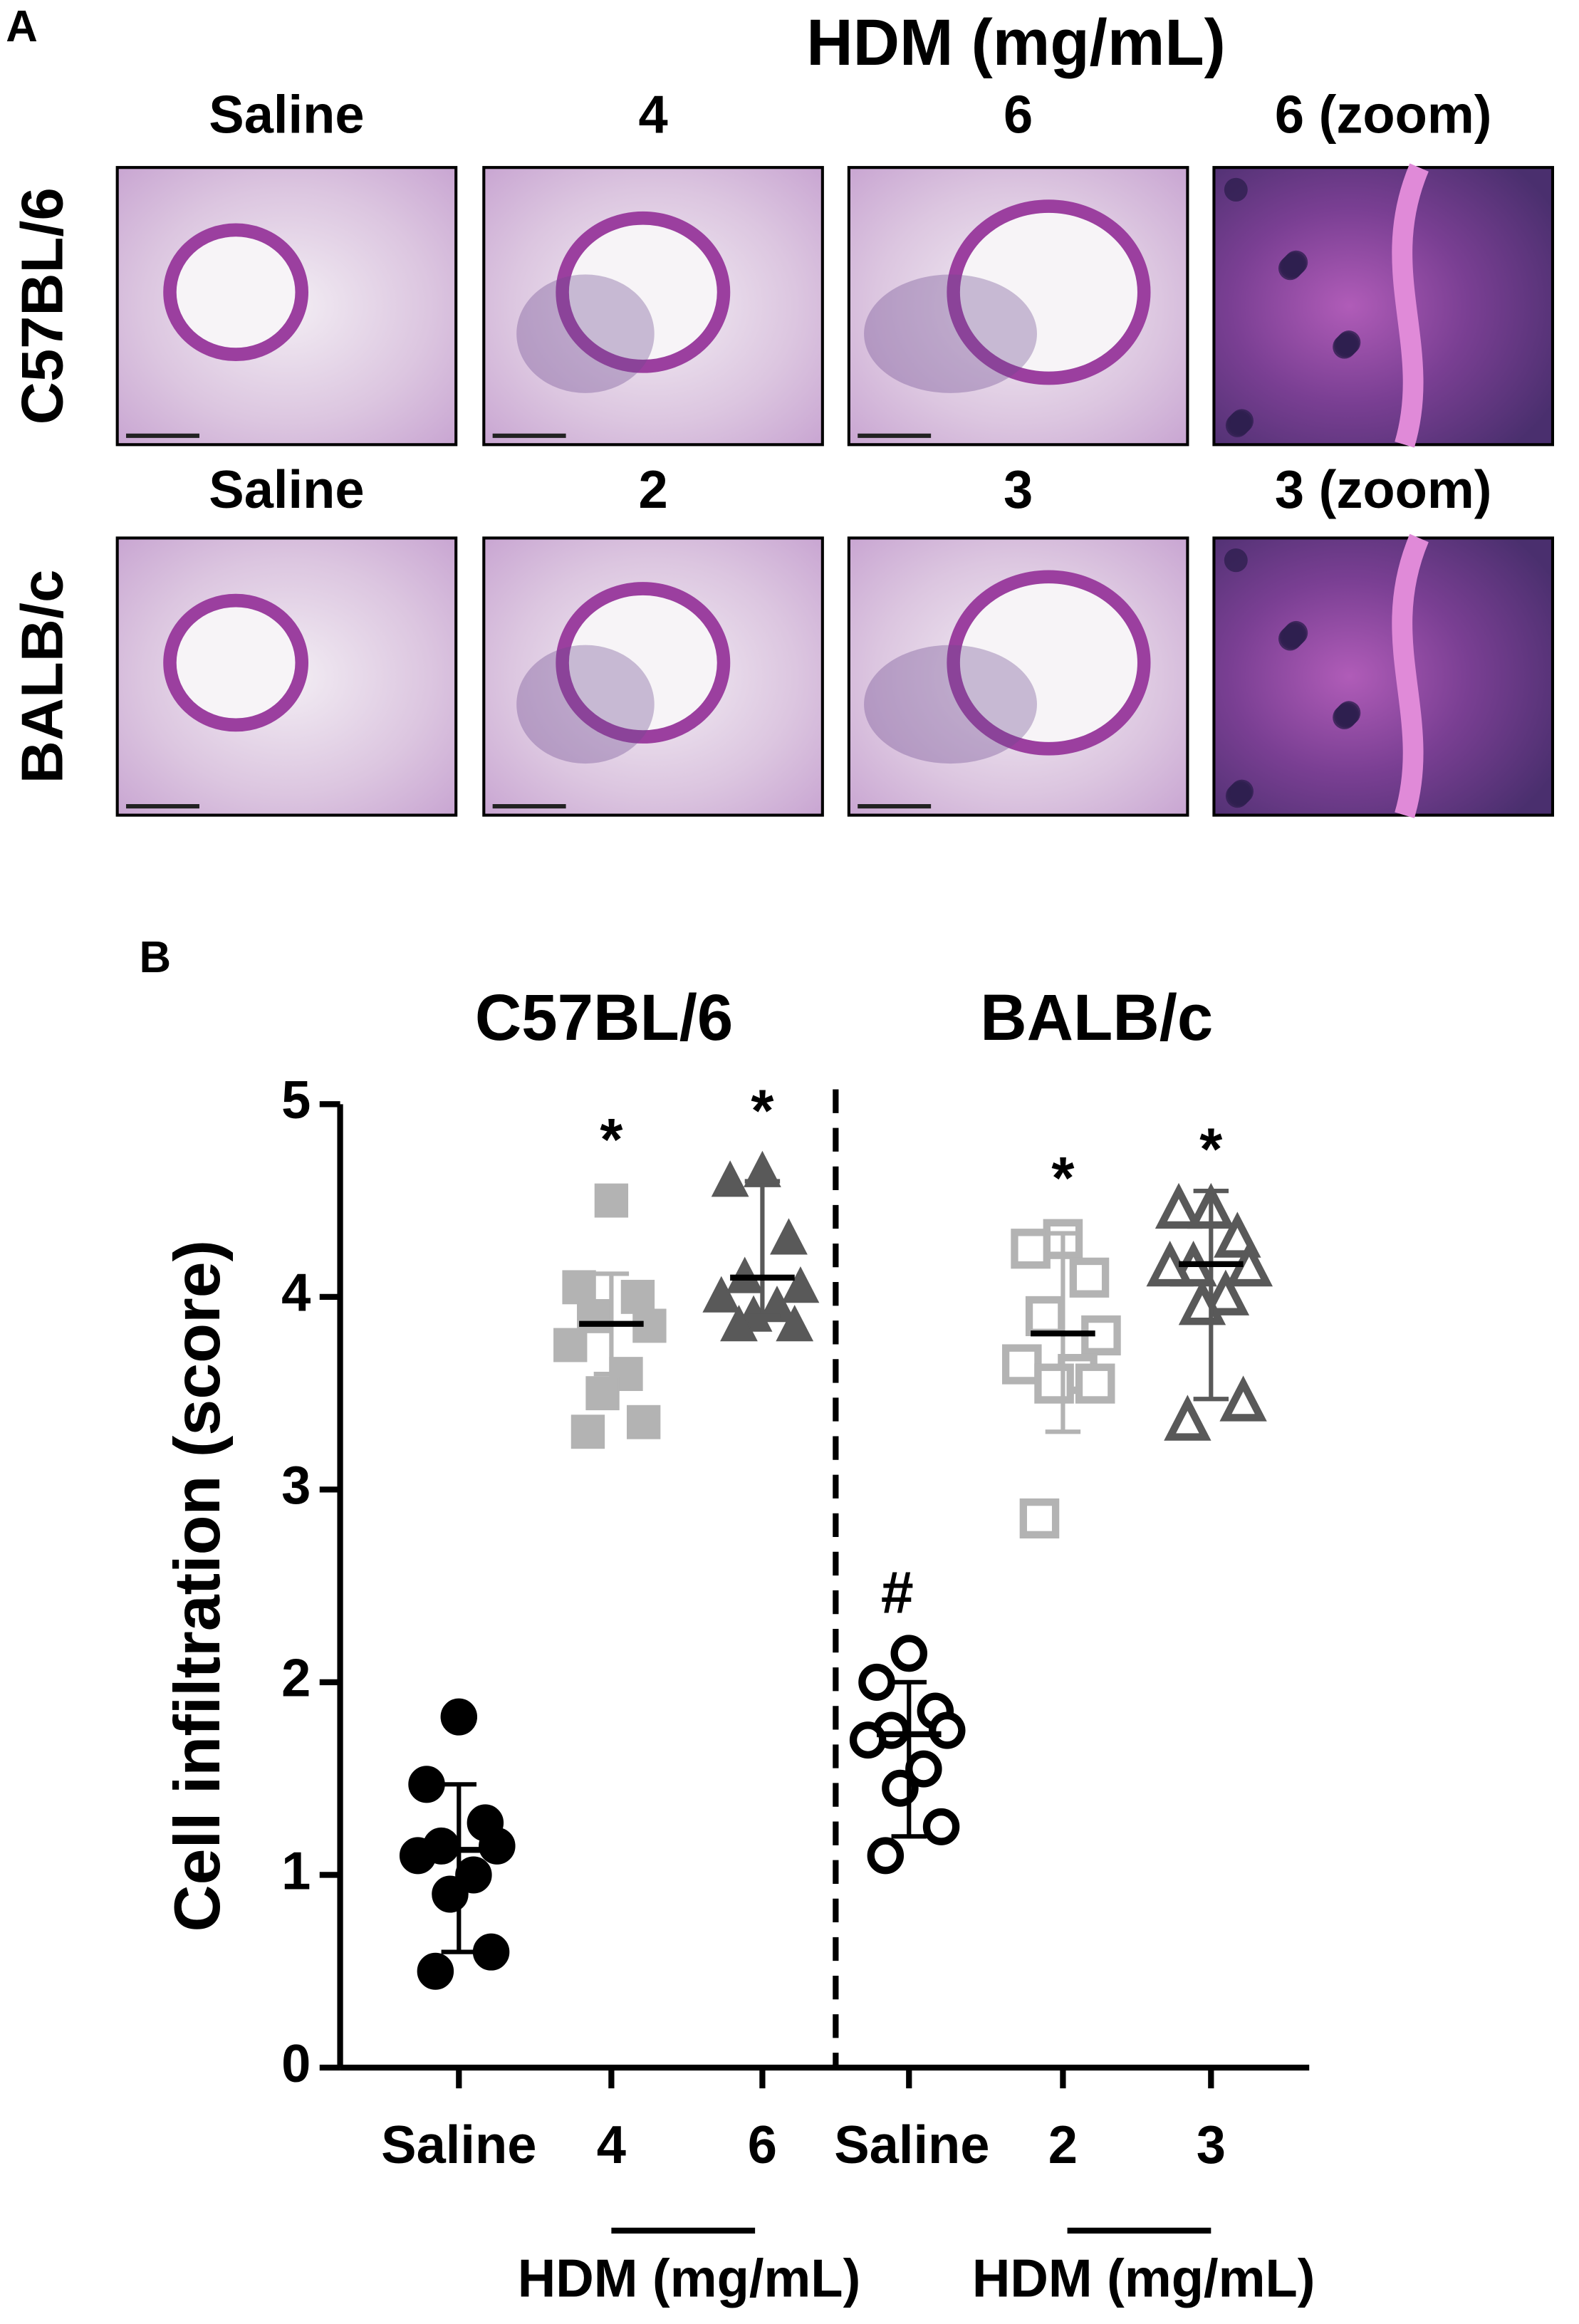 This screenshot has width=1579, height=2324. What do you see at coordinates (1016, 42) in the screenshot?
I see `panel-title: HDM (mg/mL)` at bounding box center [1016, 42].